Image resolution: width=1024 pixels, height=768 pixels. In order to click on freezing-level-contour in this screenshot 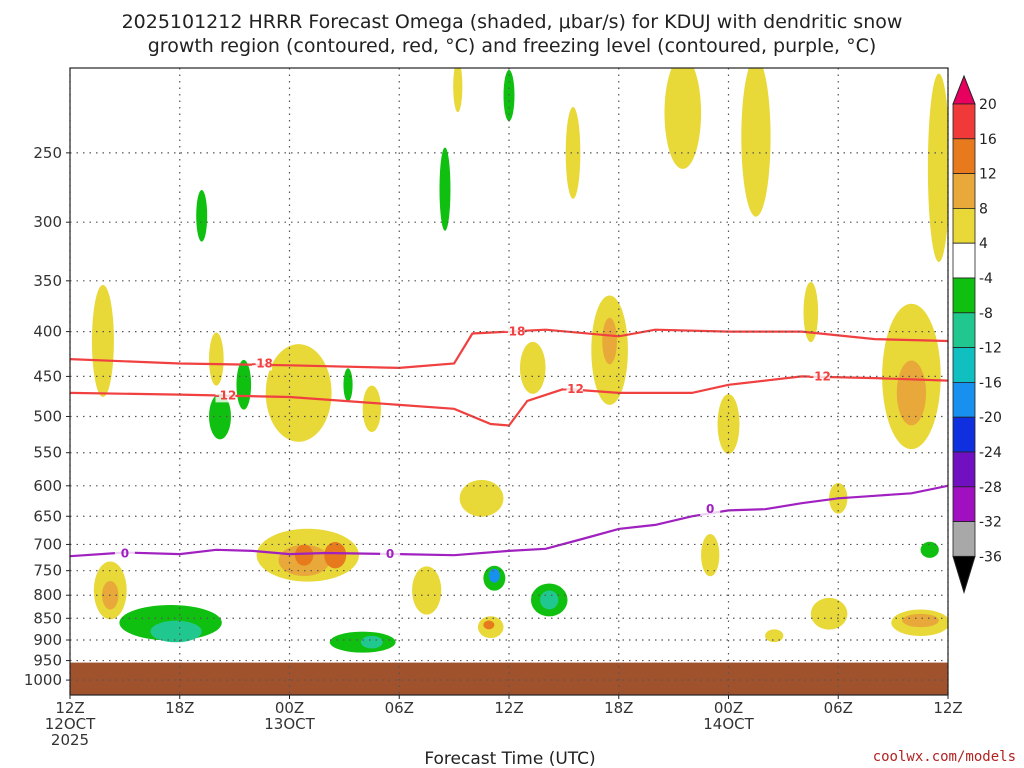, I will do `click(509, 521)`.